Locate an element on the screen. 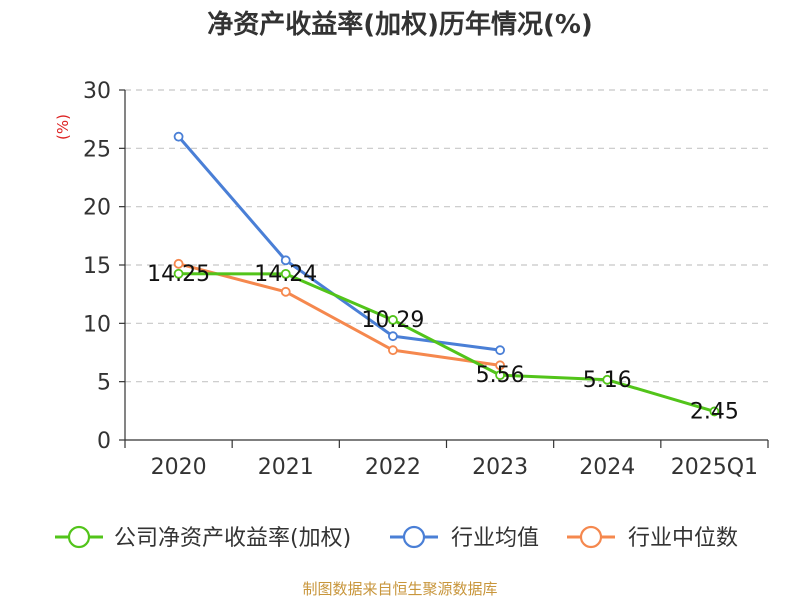  data-label-2022: 10.29 is located at coordinates (392, 320).